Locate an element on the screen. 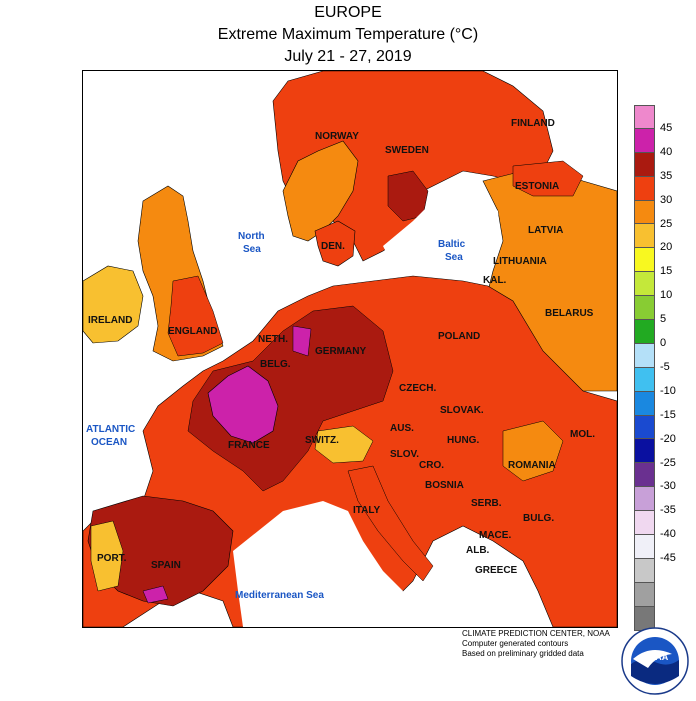  ireland-region is located at coordinates (113, 304).